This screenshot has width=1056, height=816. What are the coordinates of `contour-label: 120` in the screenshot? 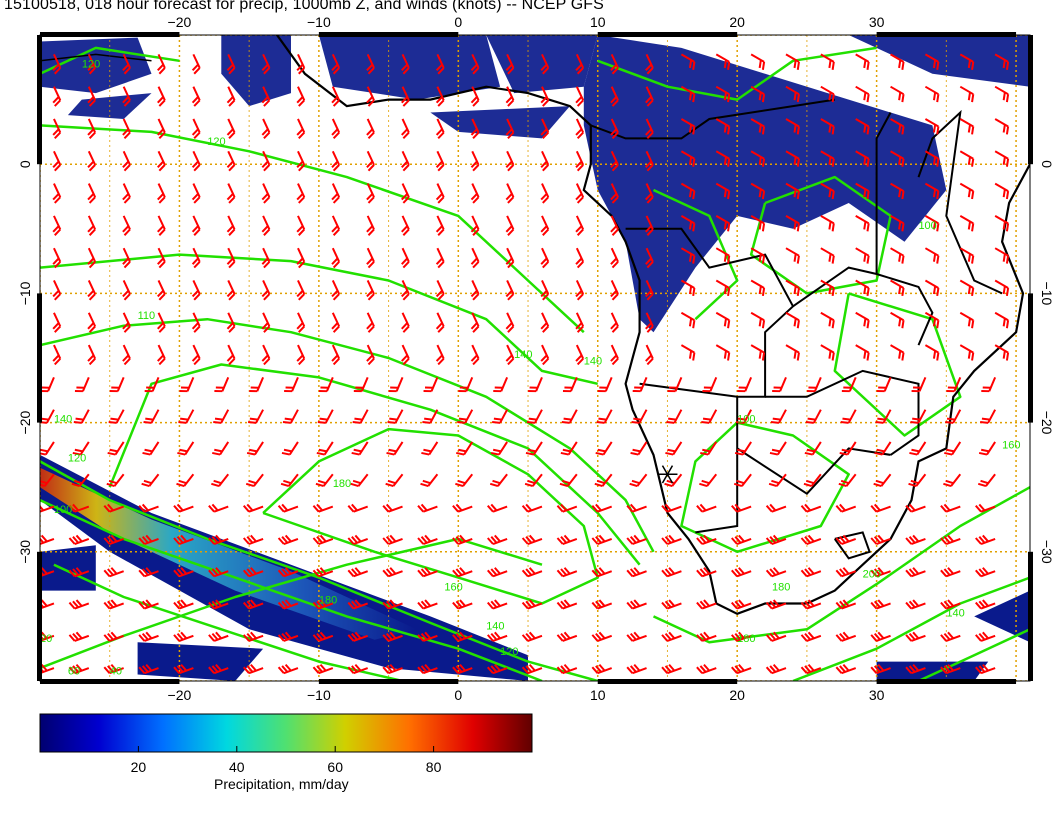 It's located at (77, 458).